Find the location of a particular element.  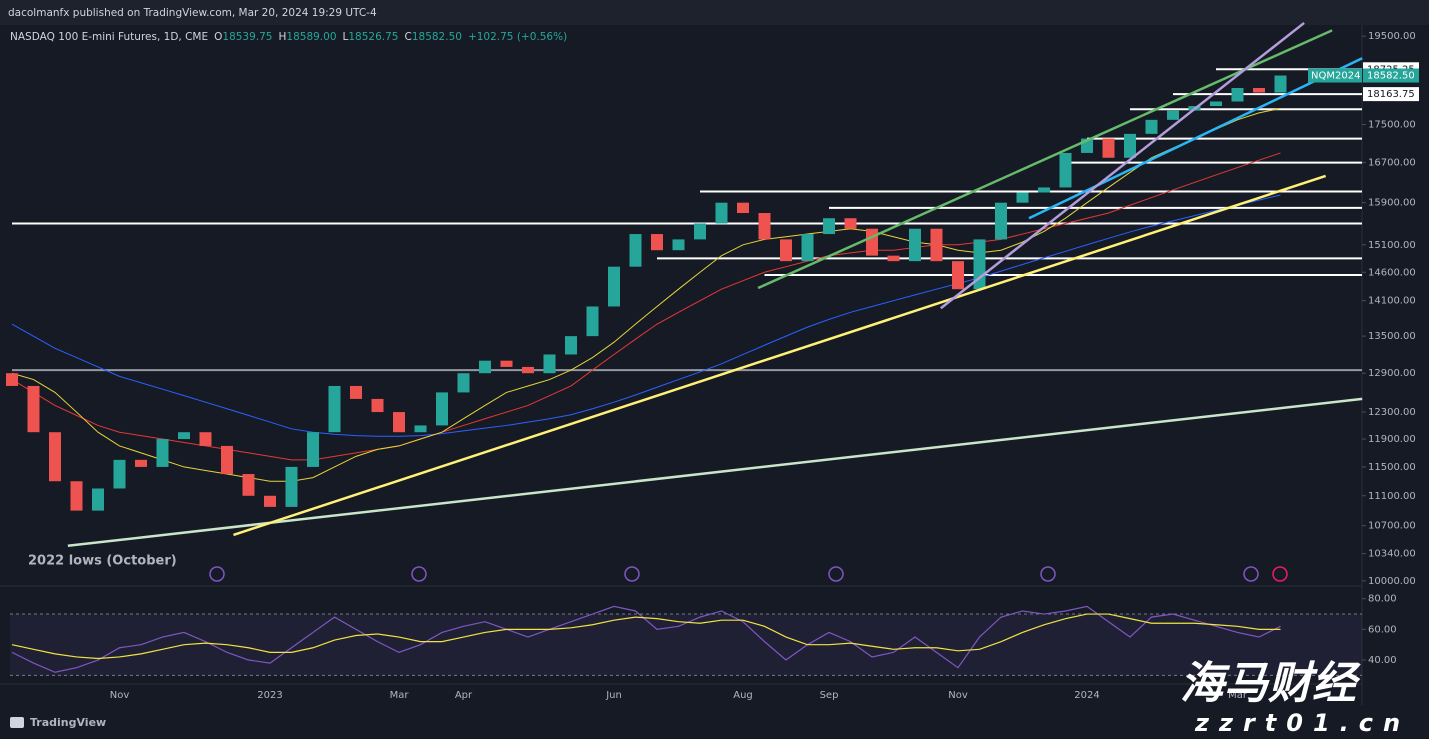

y-tick-label: 14100.00 is located at coordinates (1392, 301).